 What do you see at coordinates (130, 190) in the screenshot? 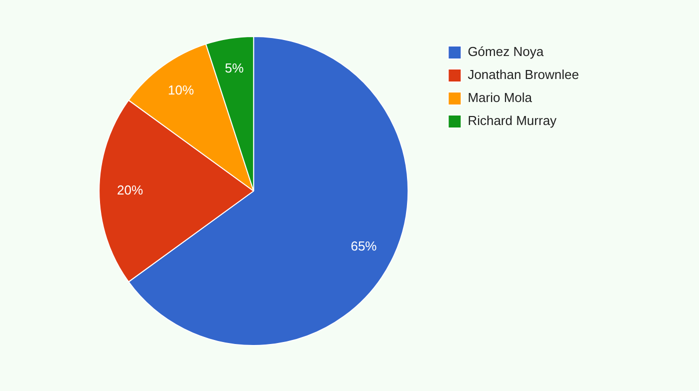
I see `data-label: 20%` at bounding box center [130, 190].